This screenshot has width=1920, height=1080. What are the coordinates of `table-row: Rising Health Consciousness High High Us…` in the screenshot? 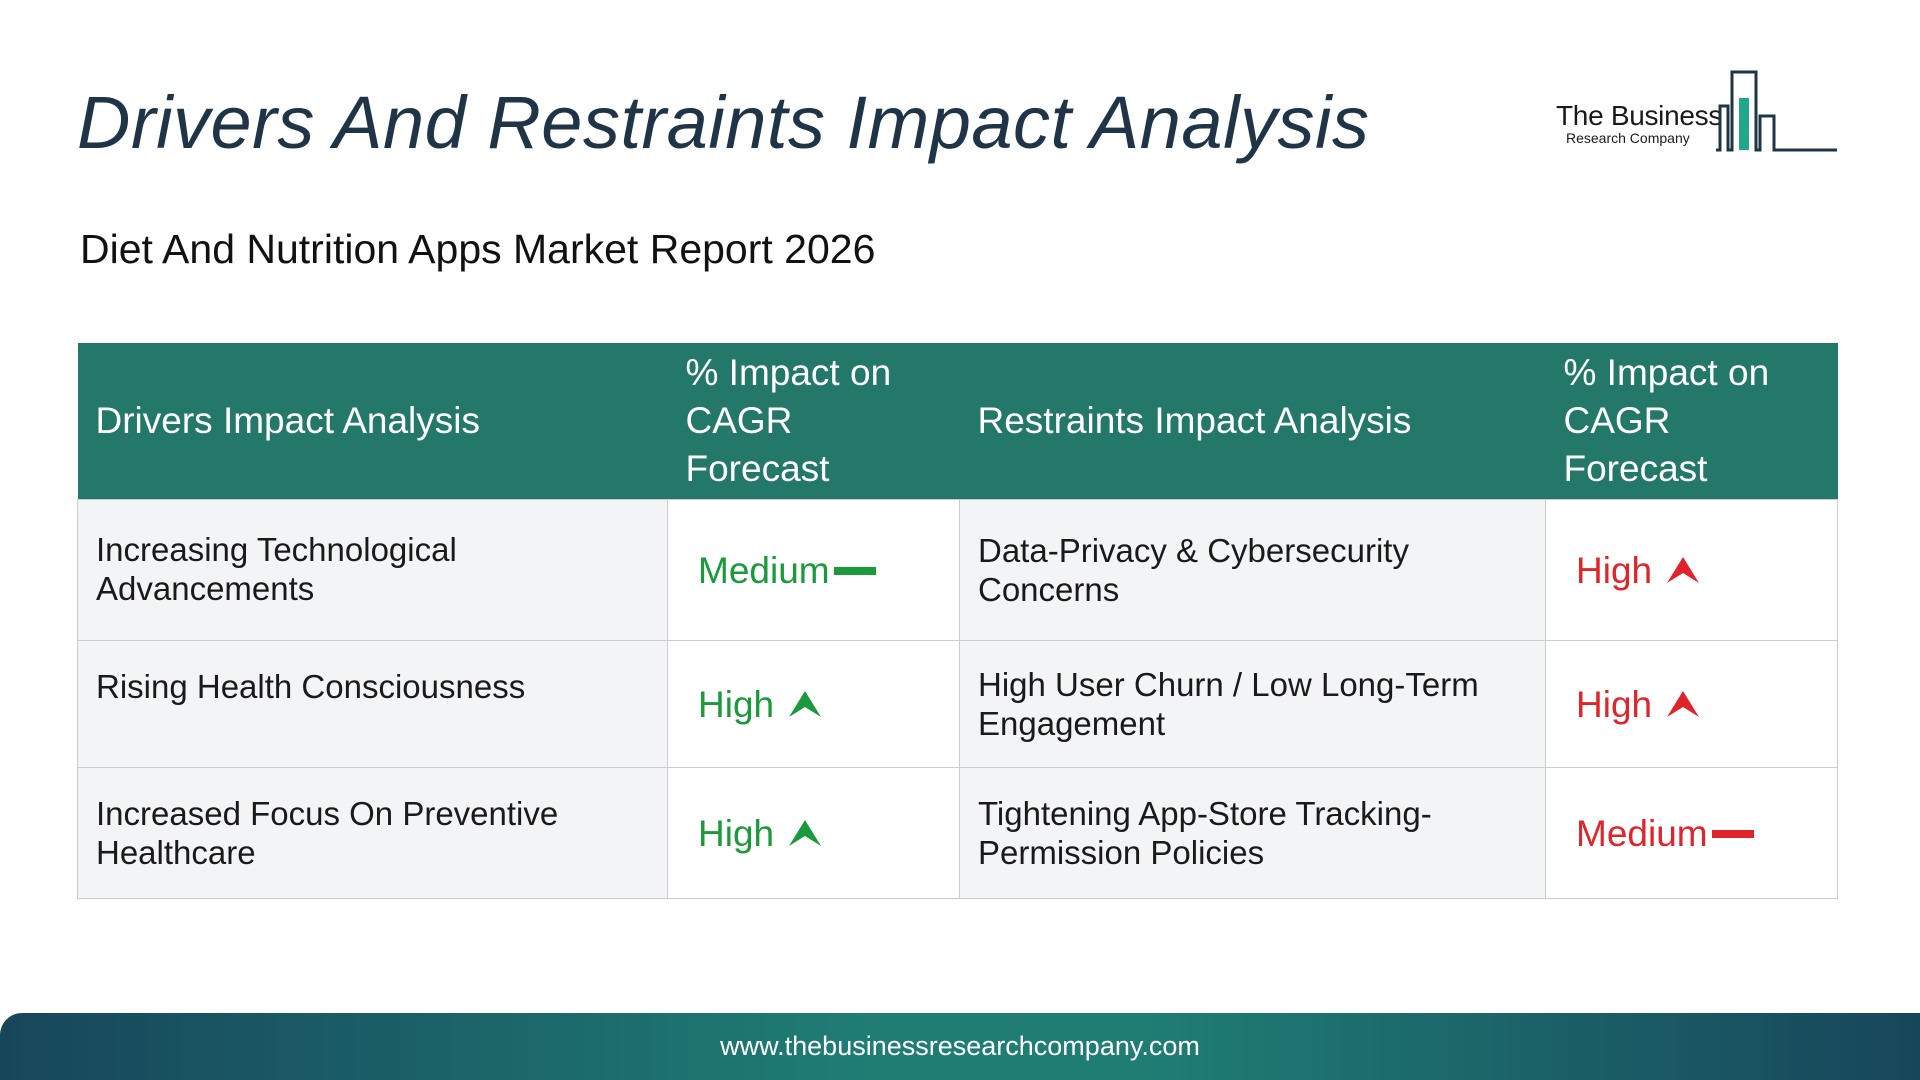 It's located at (957, 704).